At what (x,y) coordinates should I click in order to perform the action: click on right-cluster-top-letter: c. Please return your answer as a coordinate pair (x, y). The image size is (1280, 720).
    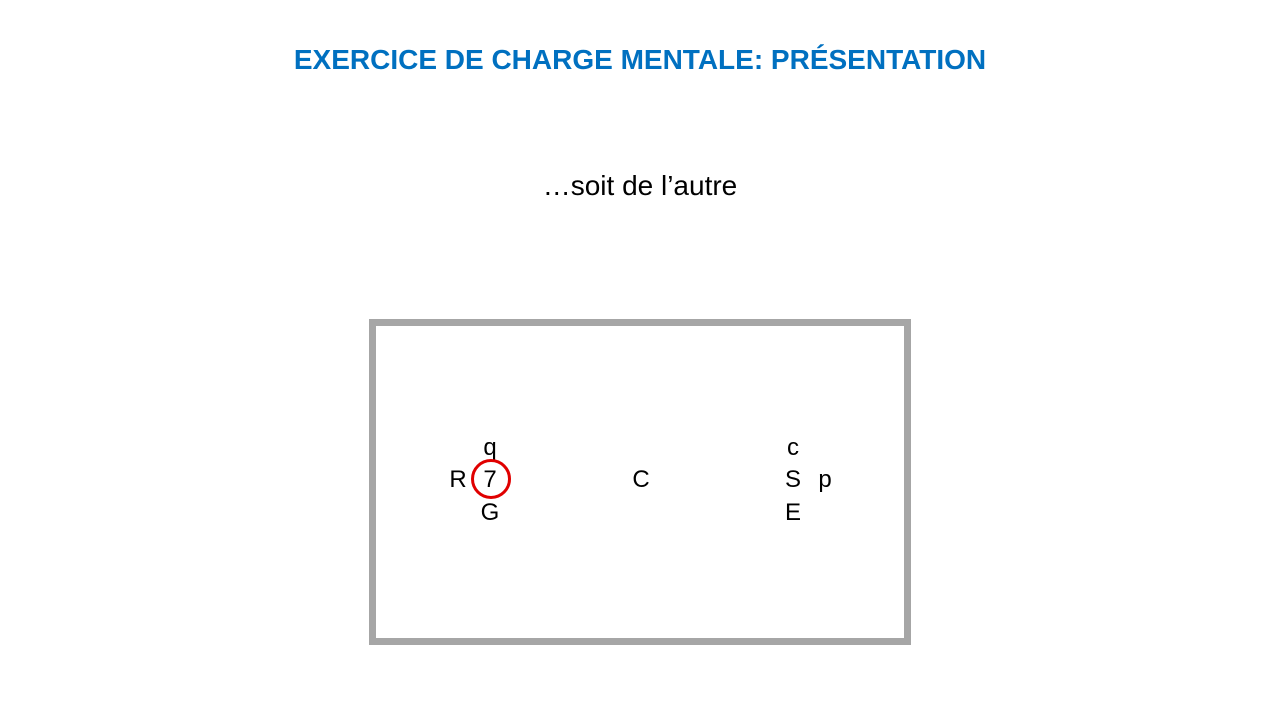
    Looking at the image, I should click on (793, 447).